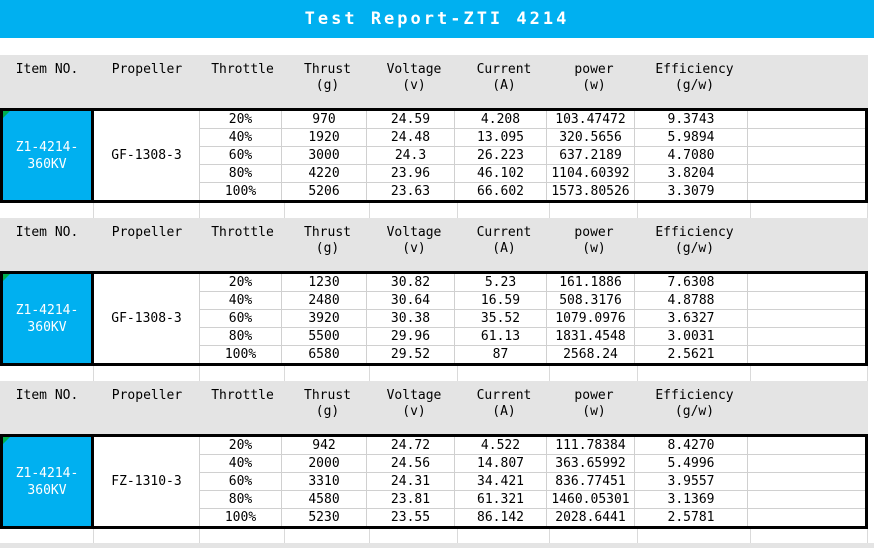 This screenshot has height=548, width=874. I want to click on col-header-efficiency: Efficiency (g/w), so click(694, 407).